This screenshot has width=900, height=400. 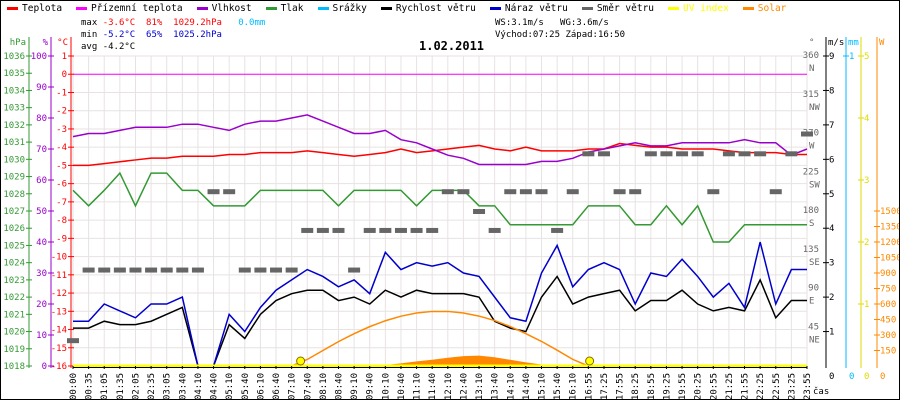 I want to click on legend-item: UV index, so click(x=698, y=8).